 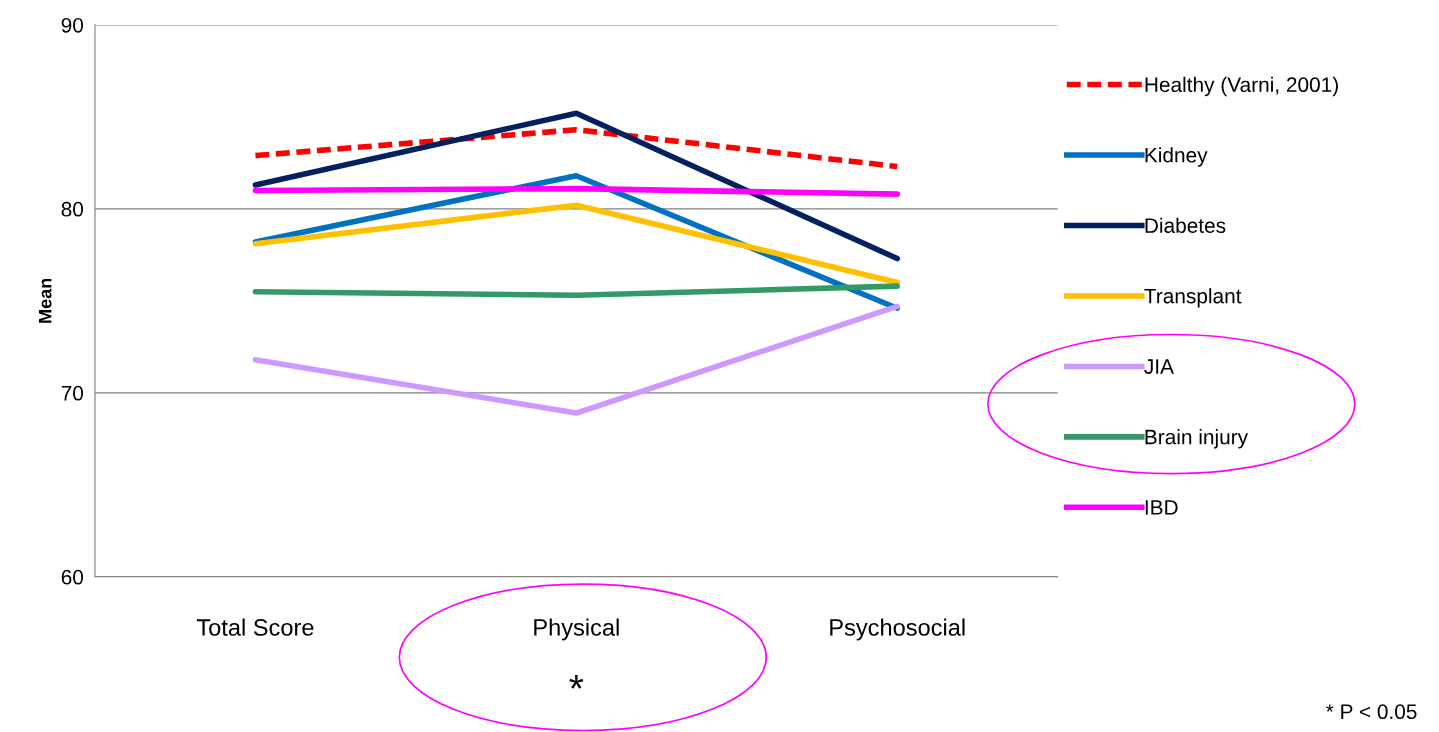 I want to click on legend-label: IBD, so click(x=1161, y=507).